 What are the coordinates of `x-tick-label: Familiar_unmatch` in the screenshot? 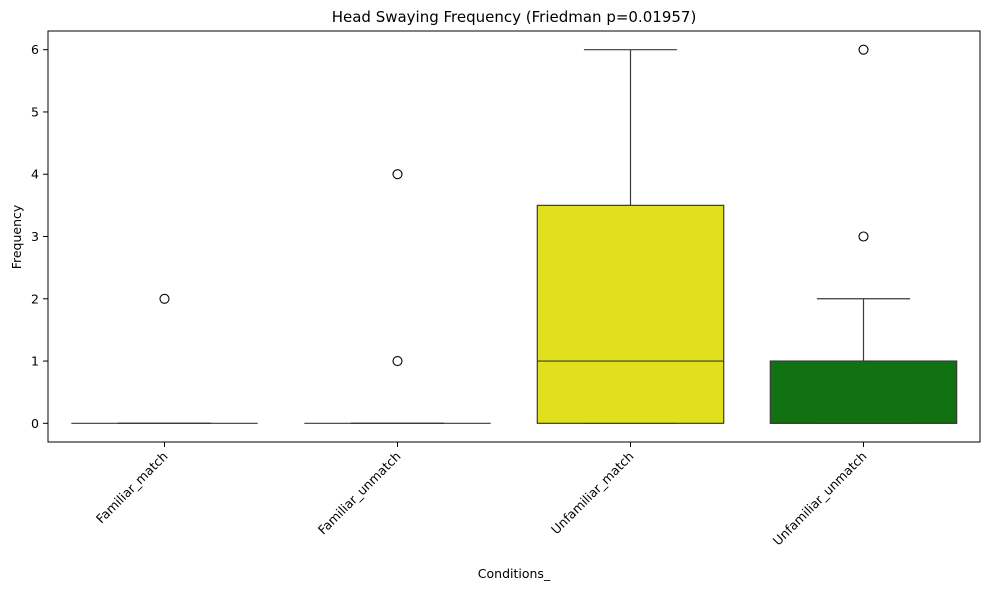 It's located at (359, 493).